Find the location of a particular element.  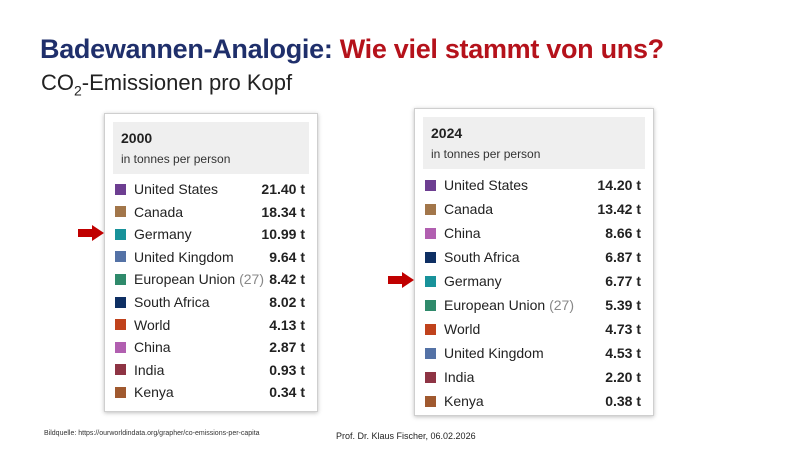

emission-value: 10.99 t is located at coordinates (283, 234).